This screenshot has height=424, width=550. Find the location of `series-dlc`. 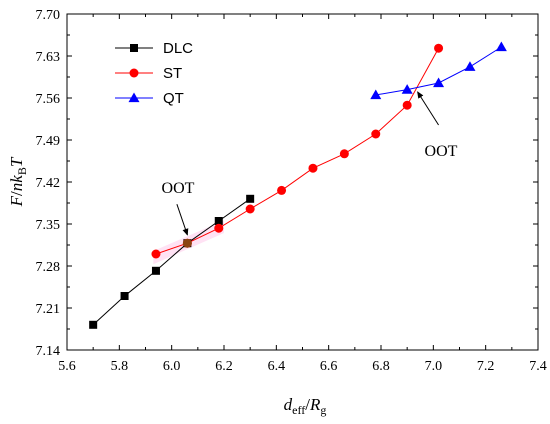

series-dlc is located at coordinates (172, 261).